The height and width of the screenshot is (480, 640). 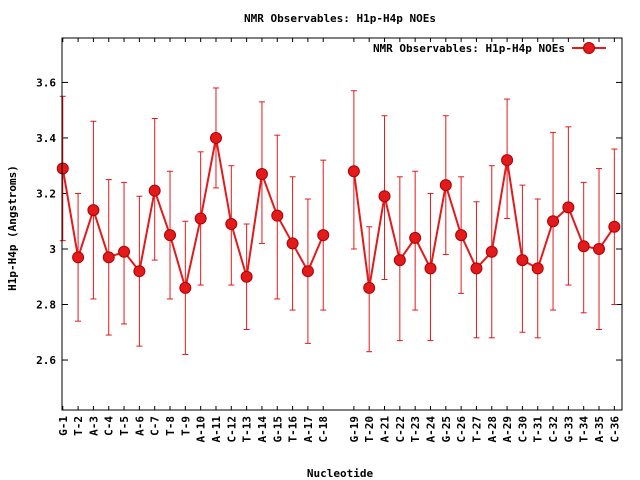 What do you see at coordinates (340, 473) in the screenshot?
I see `x-axis-label: Nucleotide` at bounding box center [340, 473].